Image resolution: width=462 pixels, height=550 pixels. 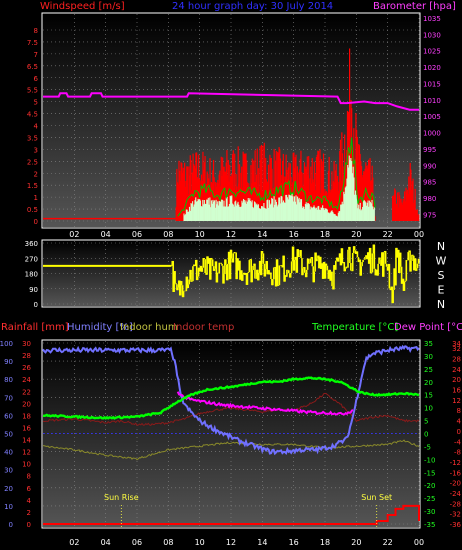 What do you see at coordinates (11, 525) in the screenshot?
I see `humidity-tick-label: 0` at bounding box center [11, 525].